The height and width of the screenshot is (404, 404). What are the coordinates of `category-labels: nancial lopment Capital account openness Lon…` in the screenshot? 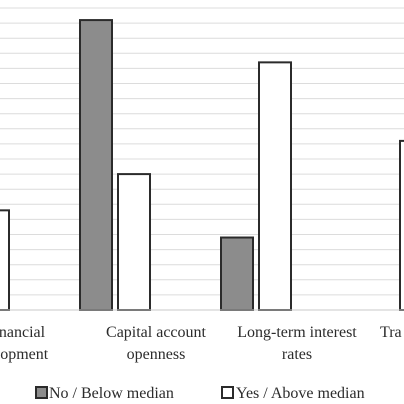 It's located at (201, 343).